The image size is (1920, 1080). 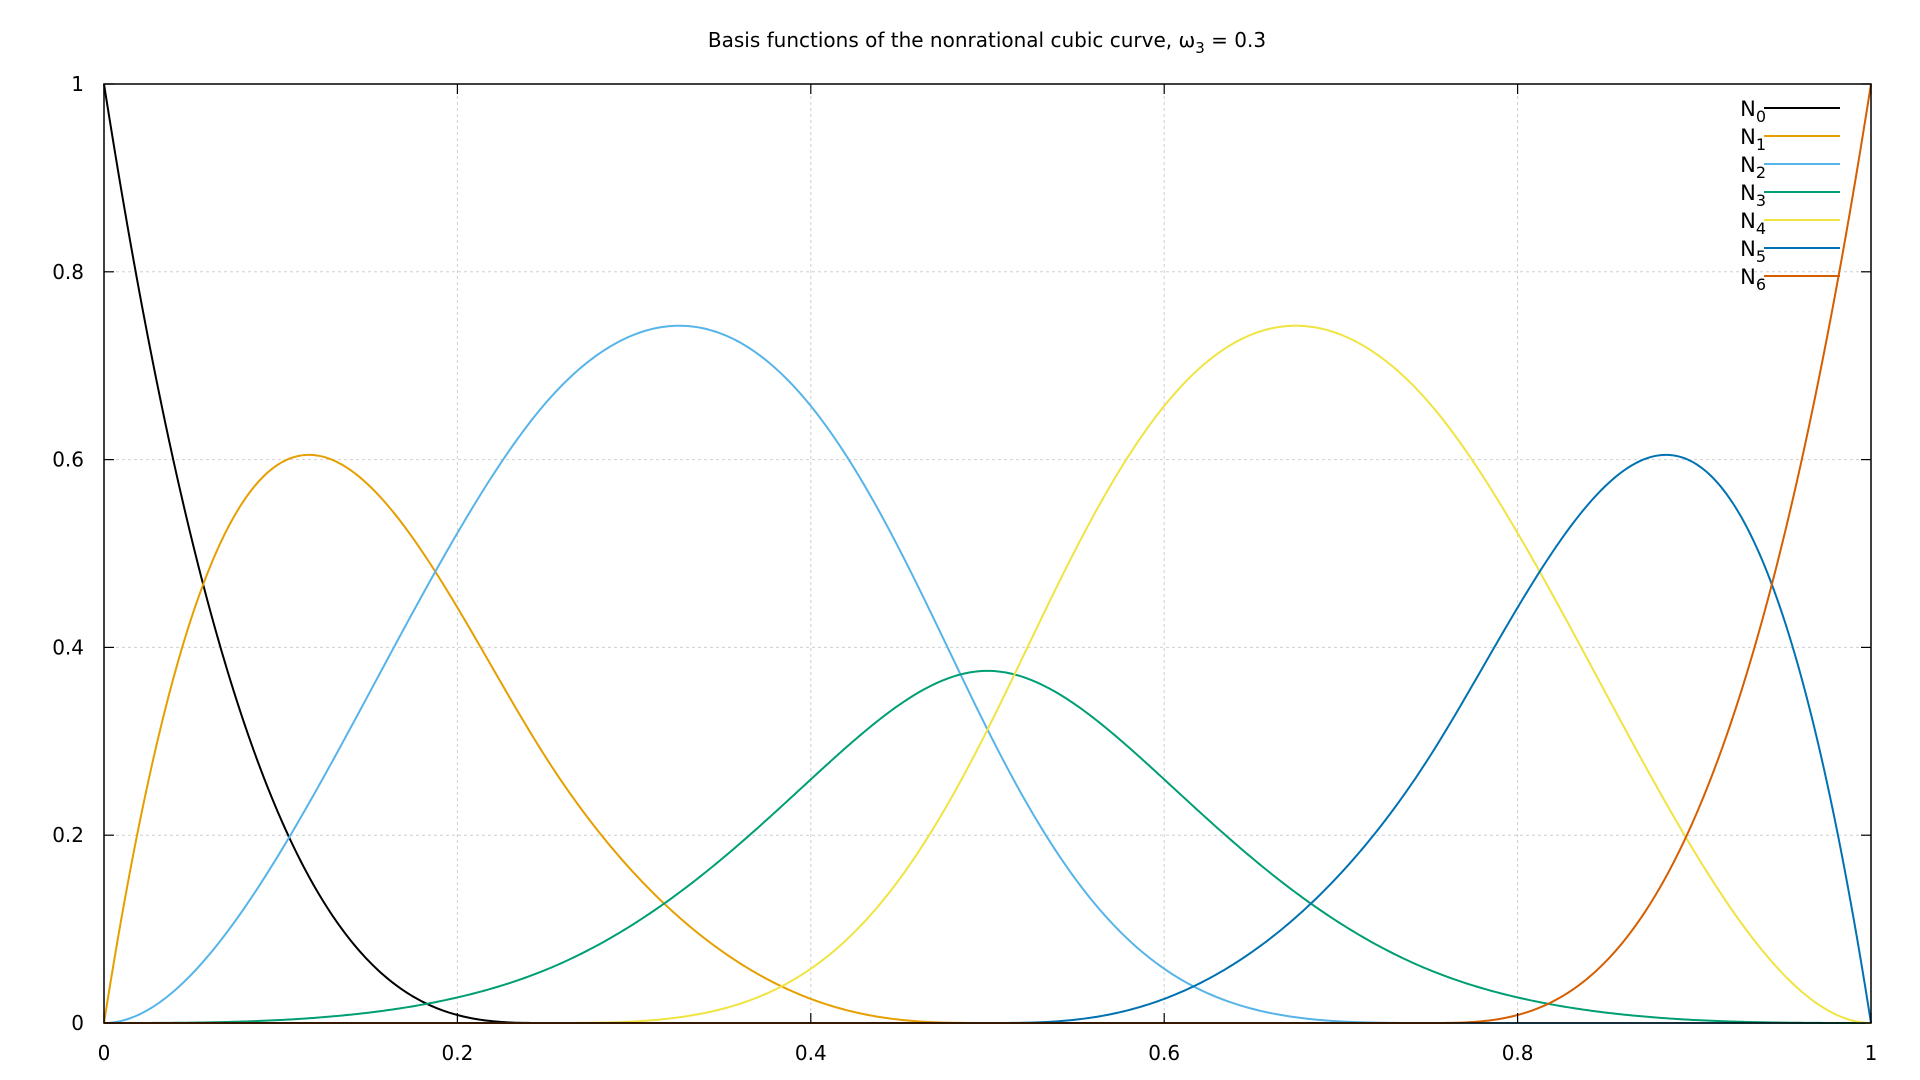 What do you see at coordinates (68, 647) in the screenshot?
I see `y-tick-label: 0.4` at bounding box center [68, 647].